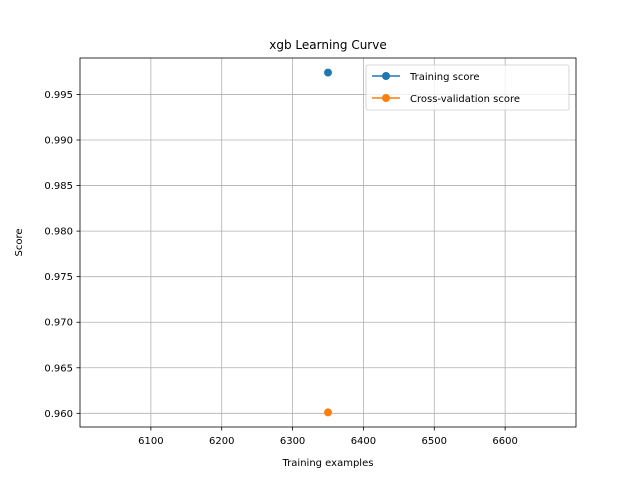 This screenshot has width=640, height=480. Describe the element at coordinates (58, 277) in the screenshot. I see `y-tick-label: 0.975` at that location.